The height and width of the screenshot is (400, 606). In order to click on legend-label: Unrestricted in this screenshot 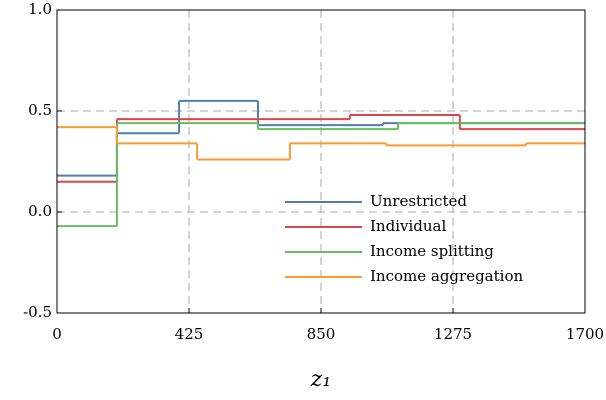, I will do `click(418, 201)`.